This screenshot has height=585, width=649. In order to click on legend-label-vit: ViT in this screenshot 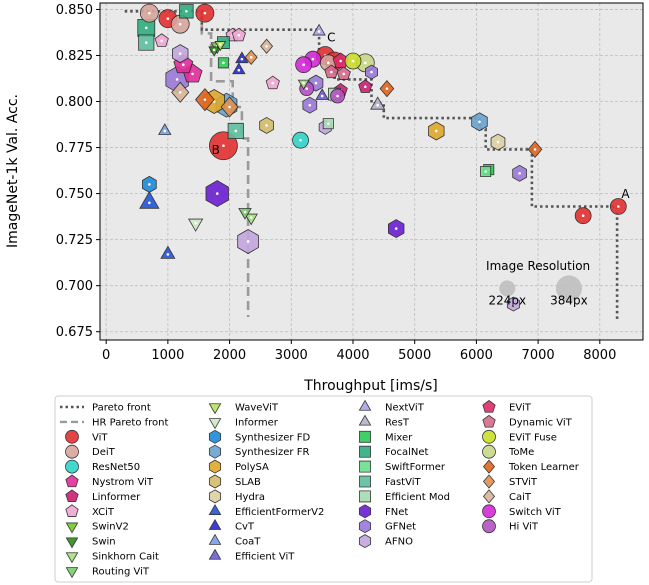, I will do `click(100, 437)`.